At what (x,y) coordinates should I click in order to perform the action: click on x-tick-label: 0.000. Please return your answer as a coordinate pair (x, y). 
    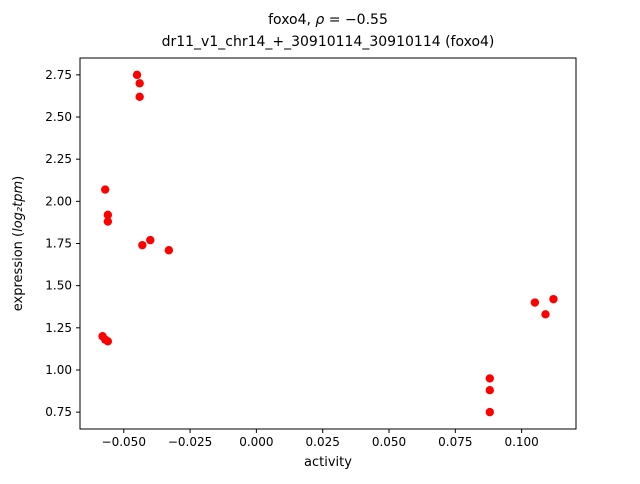
    Looking at the image, I should click on (256, 442).